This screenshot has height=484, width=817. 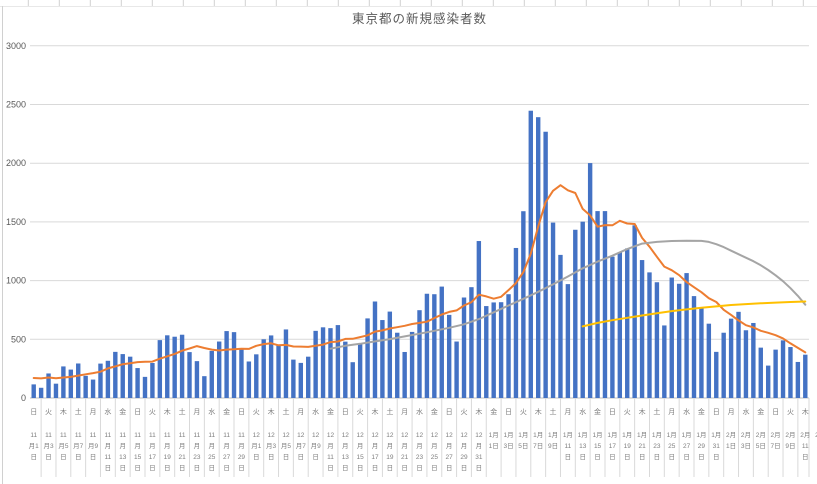 What do you see at coordinates (717, 446) in the screenshot?
I see `date-label-line: 31` at bounding box center [717, 446].